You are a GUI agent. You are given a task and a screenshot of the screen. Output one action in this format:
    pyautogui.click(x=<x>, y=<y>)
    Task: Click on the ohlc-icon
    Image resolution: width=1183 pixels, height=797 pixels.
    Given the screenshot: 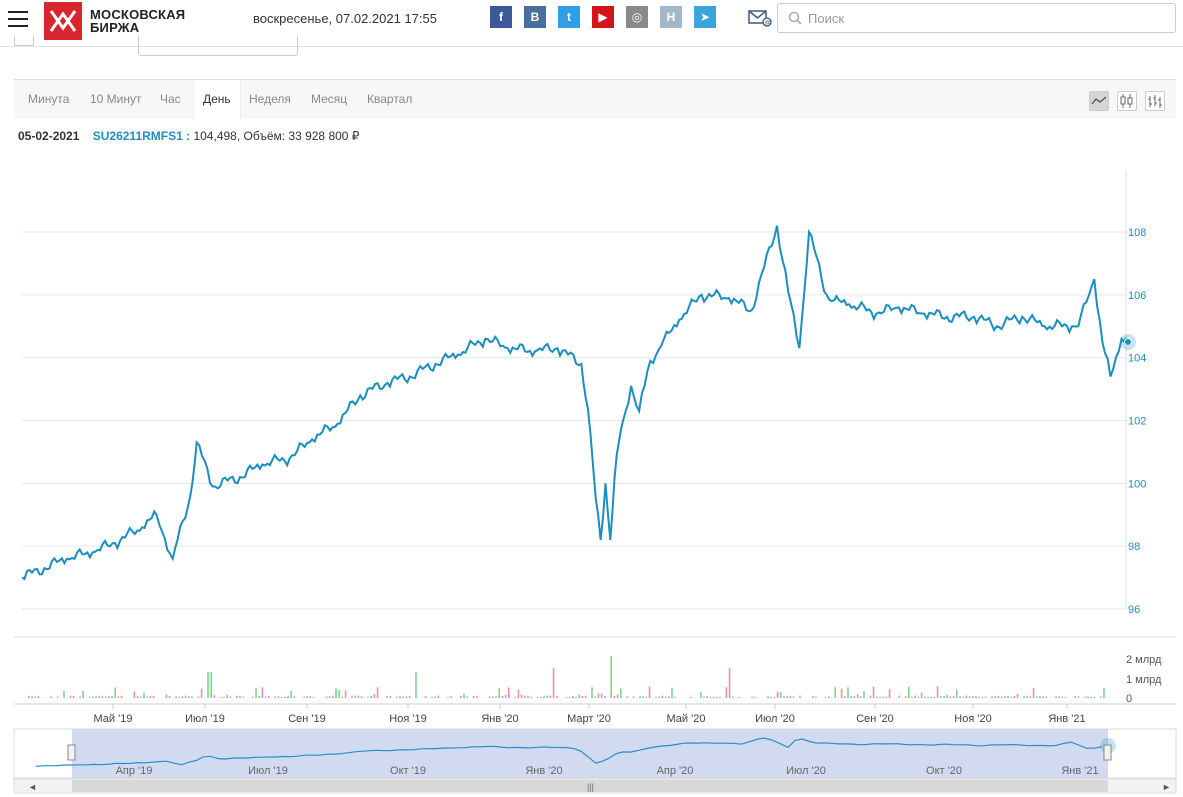 What is the action you would take?
    pyautogui.click(x=1155, y=101)
    